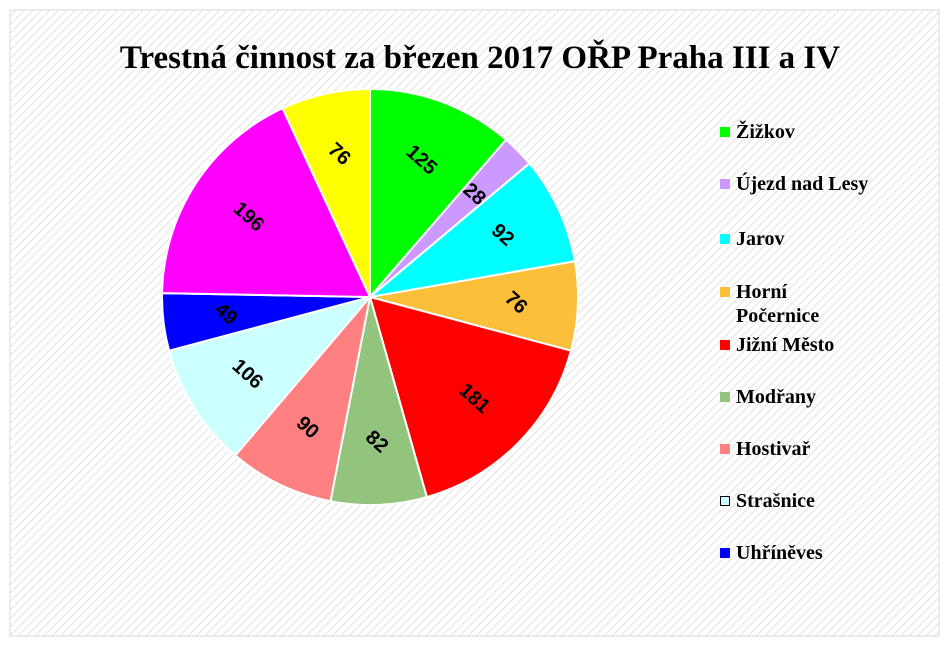 The width and height of the screenshot is (949, 646). What do you see at coordinates (779, 553) in the screenshot?
I see `legend-label: Uhříněves` at bounding box center [779, 553].